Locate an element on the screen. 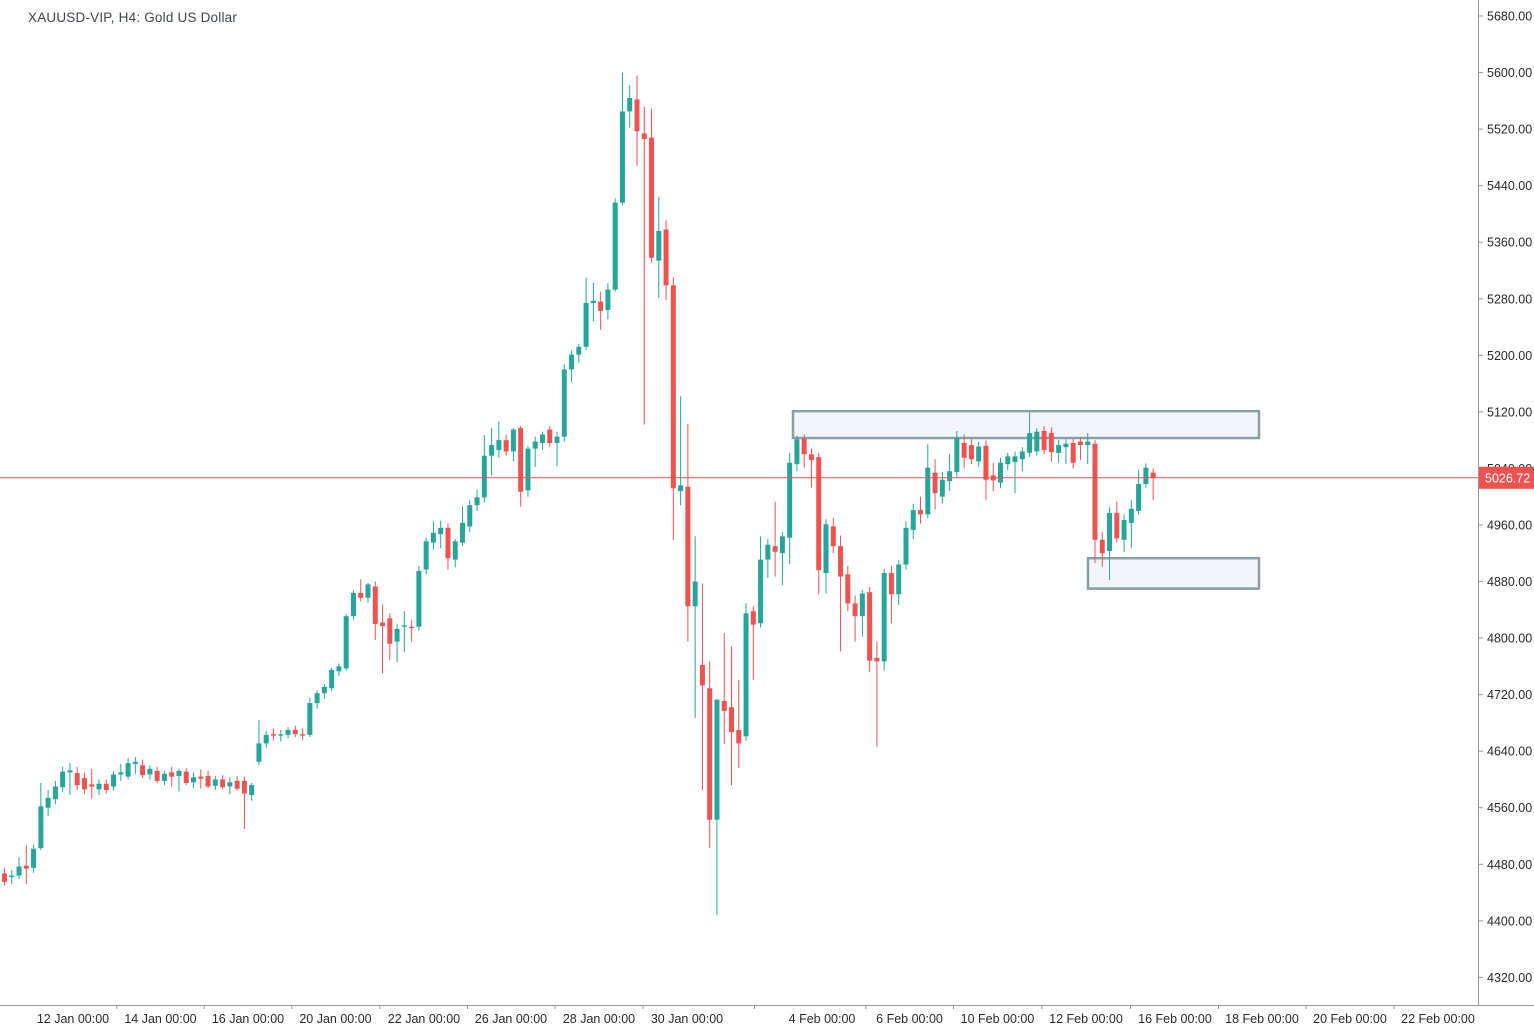  price-tick-label: 4800.00 is located at coordinates (1509, 639).